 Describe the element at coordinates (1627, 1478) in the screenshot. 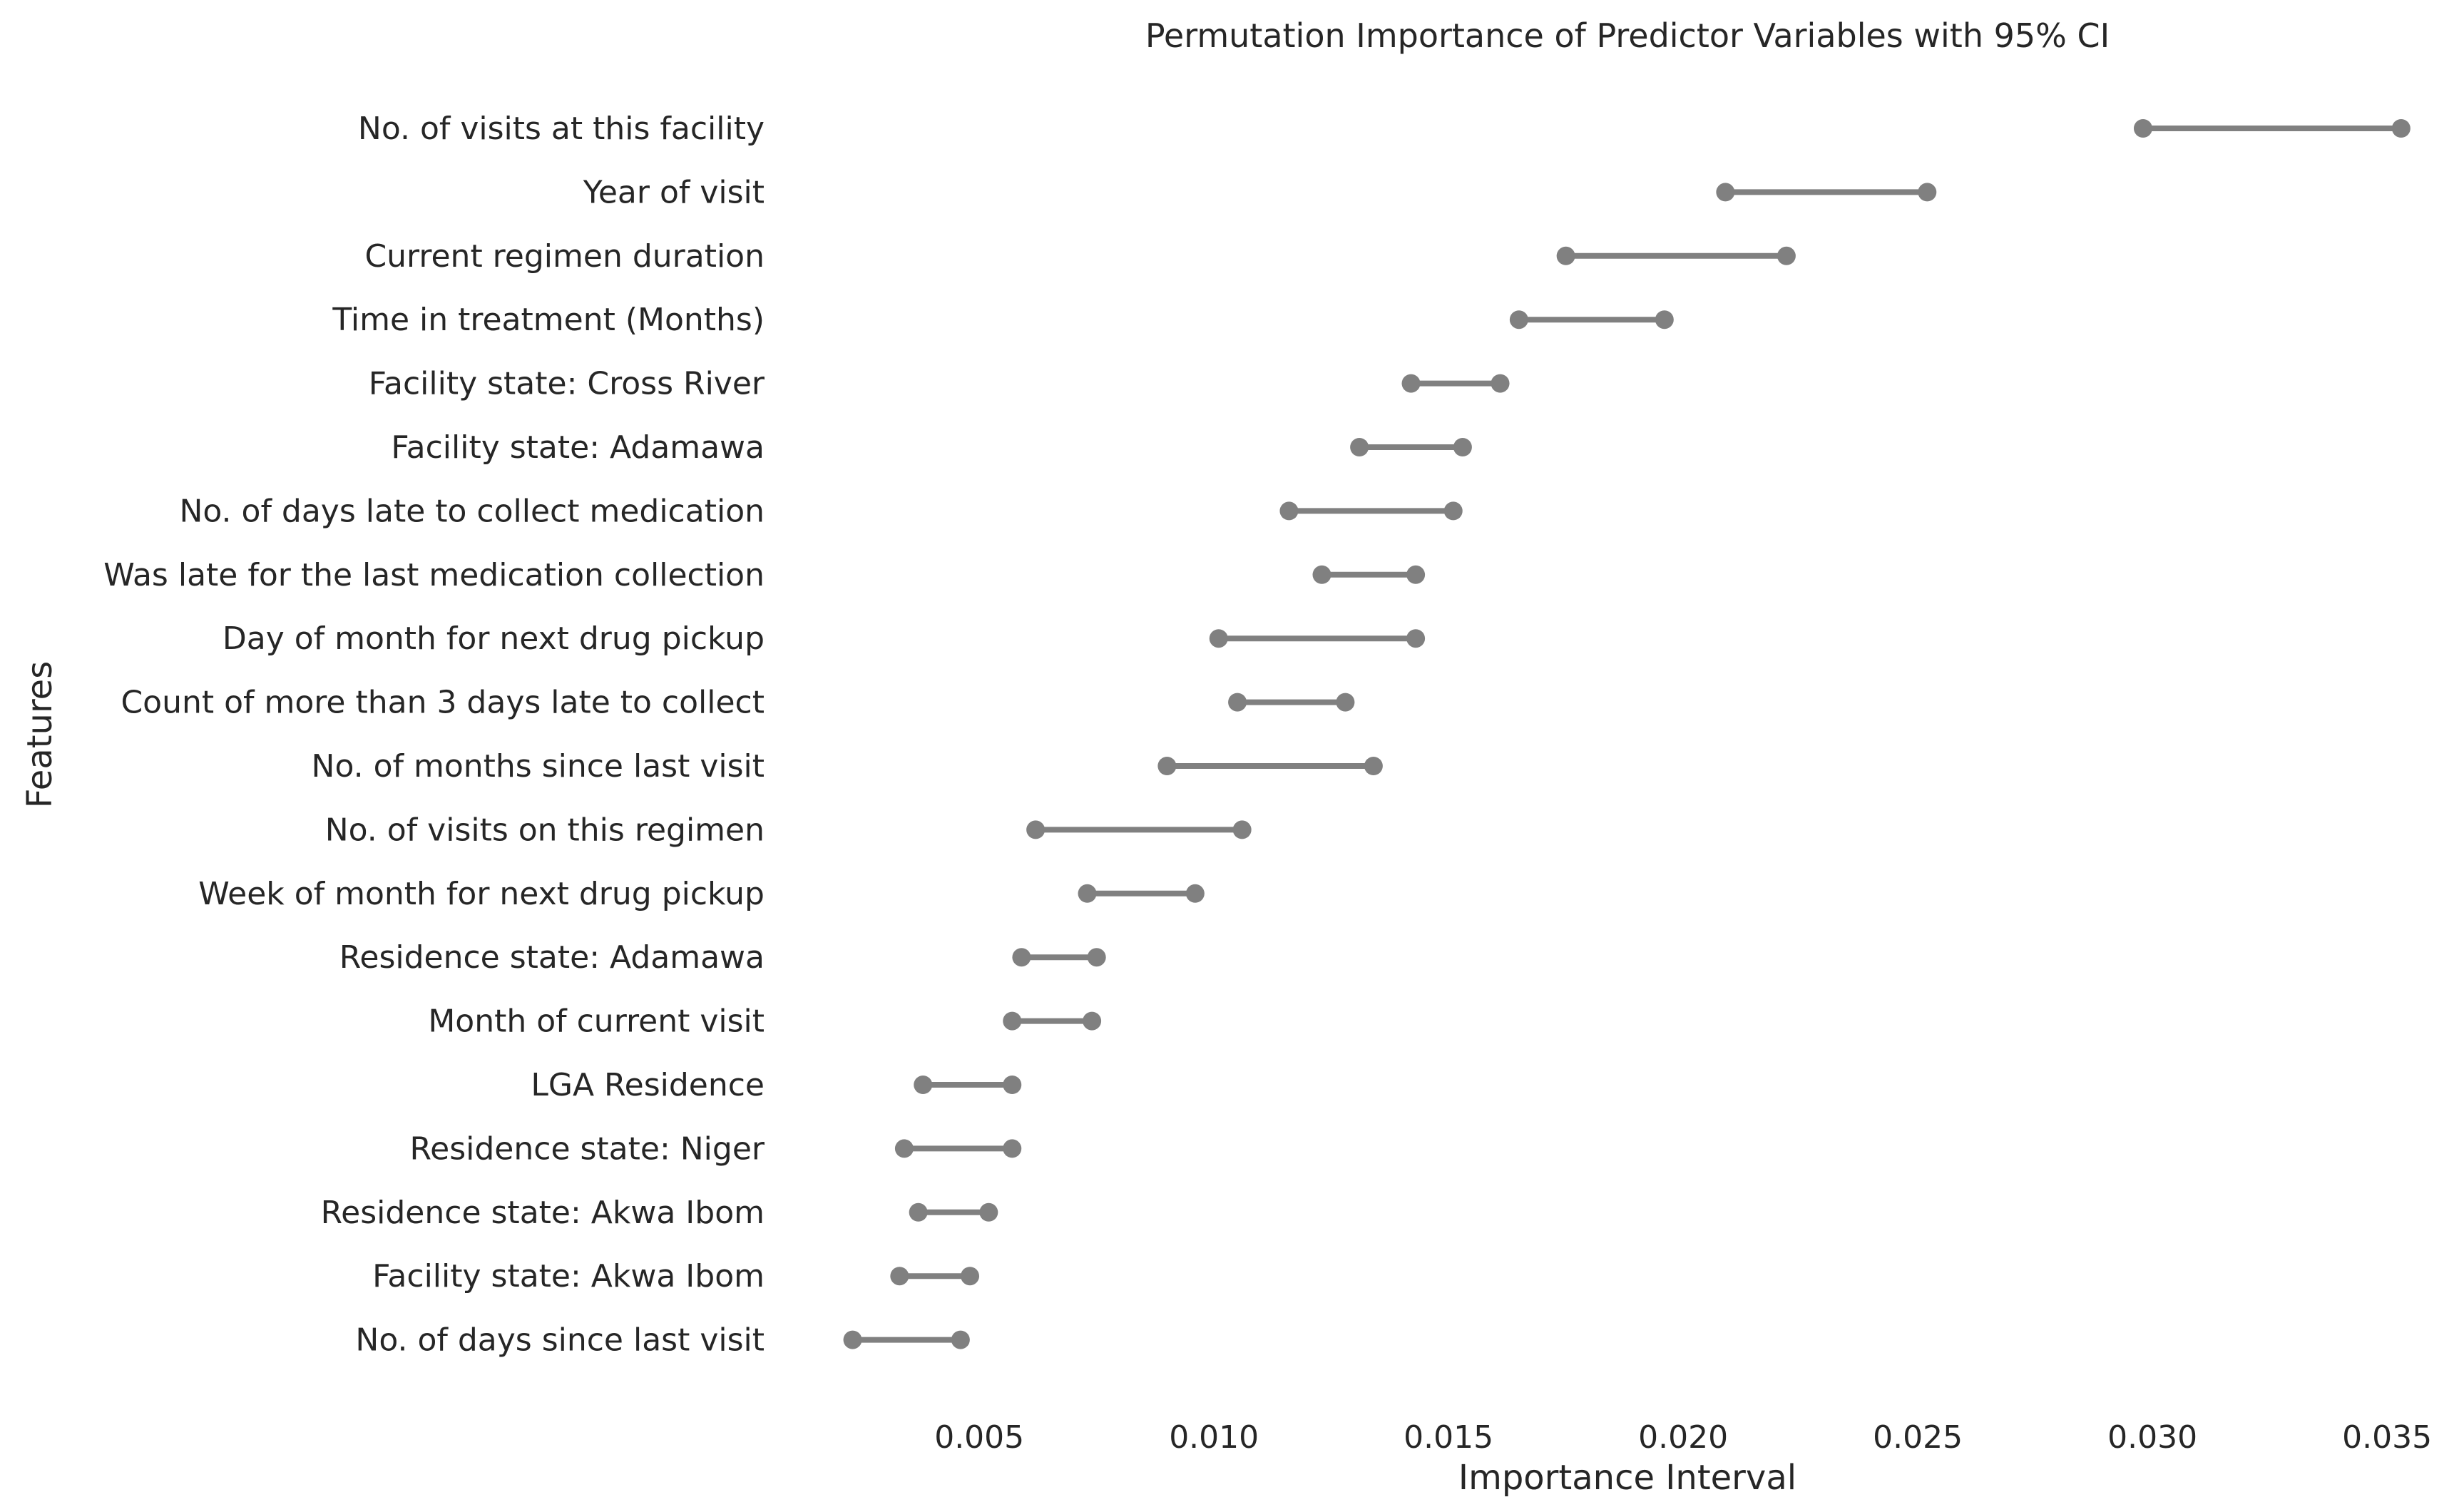

I see `x-axis-label: Importance Interval` at that location.